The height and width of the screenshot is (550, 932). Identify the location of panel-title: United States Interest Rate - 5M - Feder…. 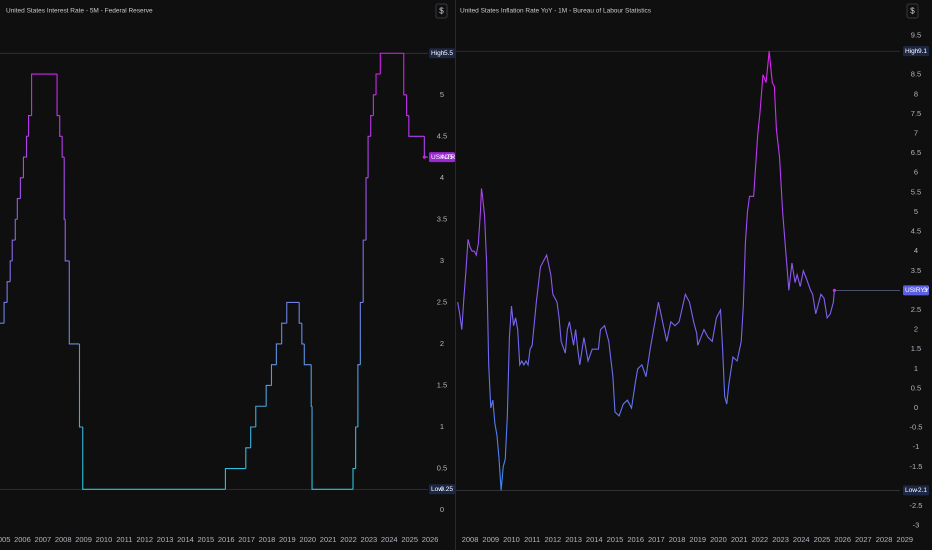
(79, 11).